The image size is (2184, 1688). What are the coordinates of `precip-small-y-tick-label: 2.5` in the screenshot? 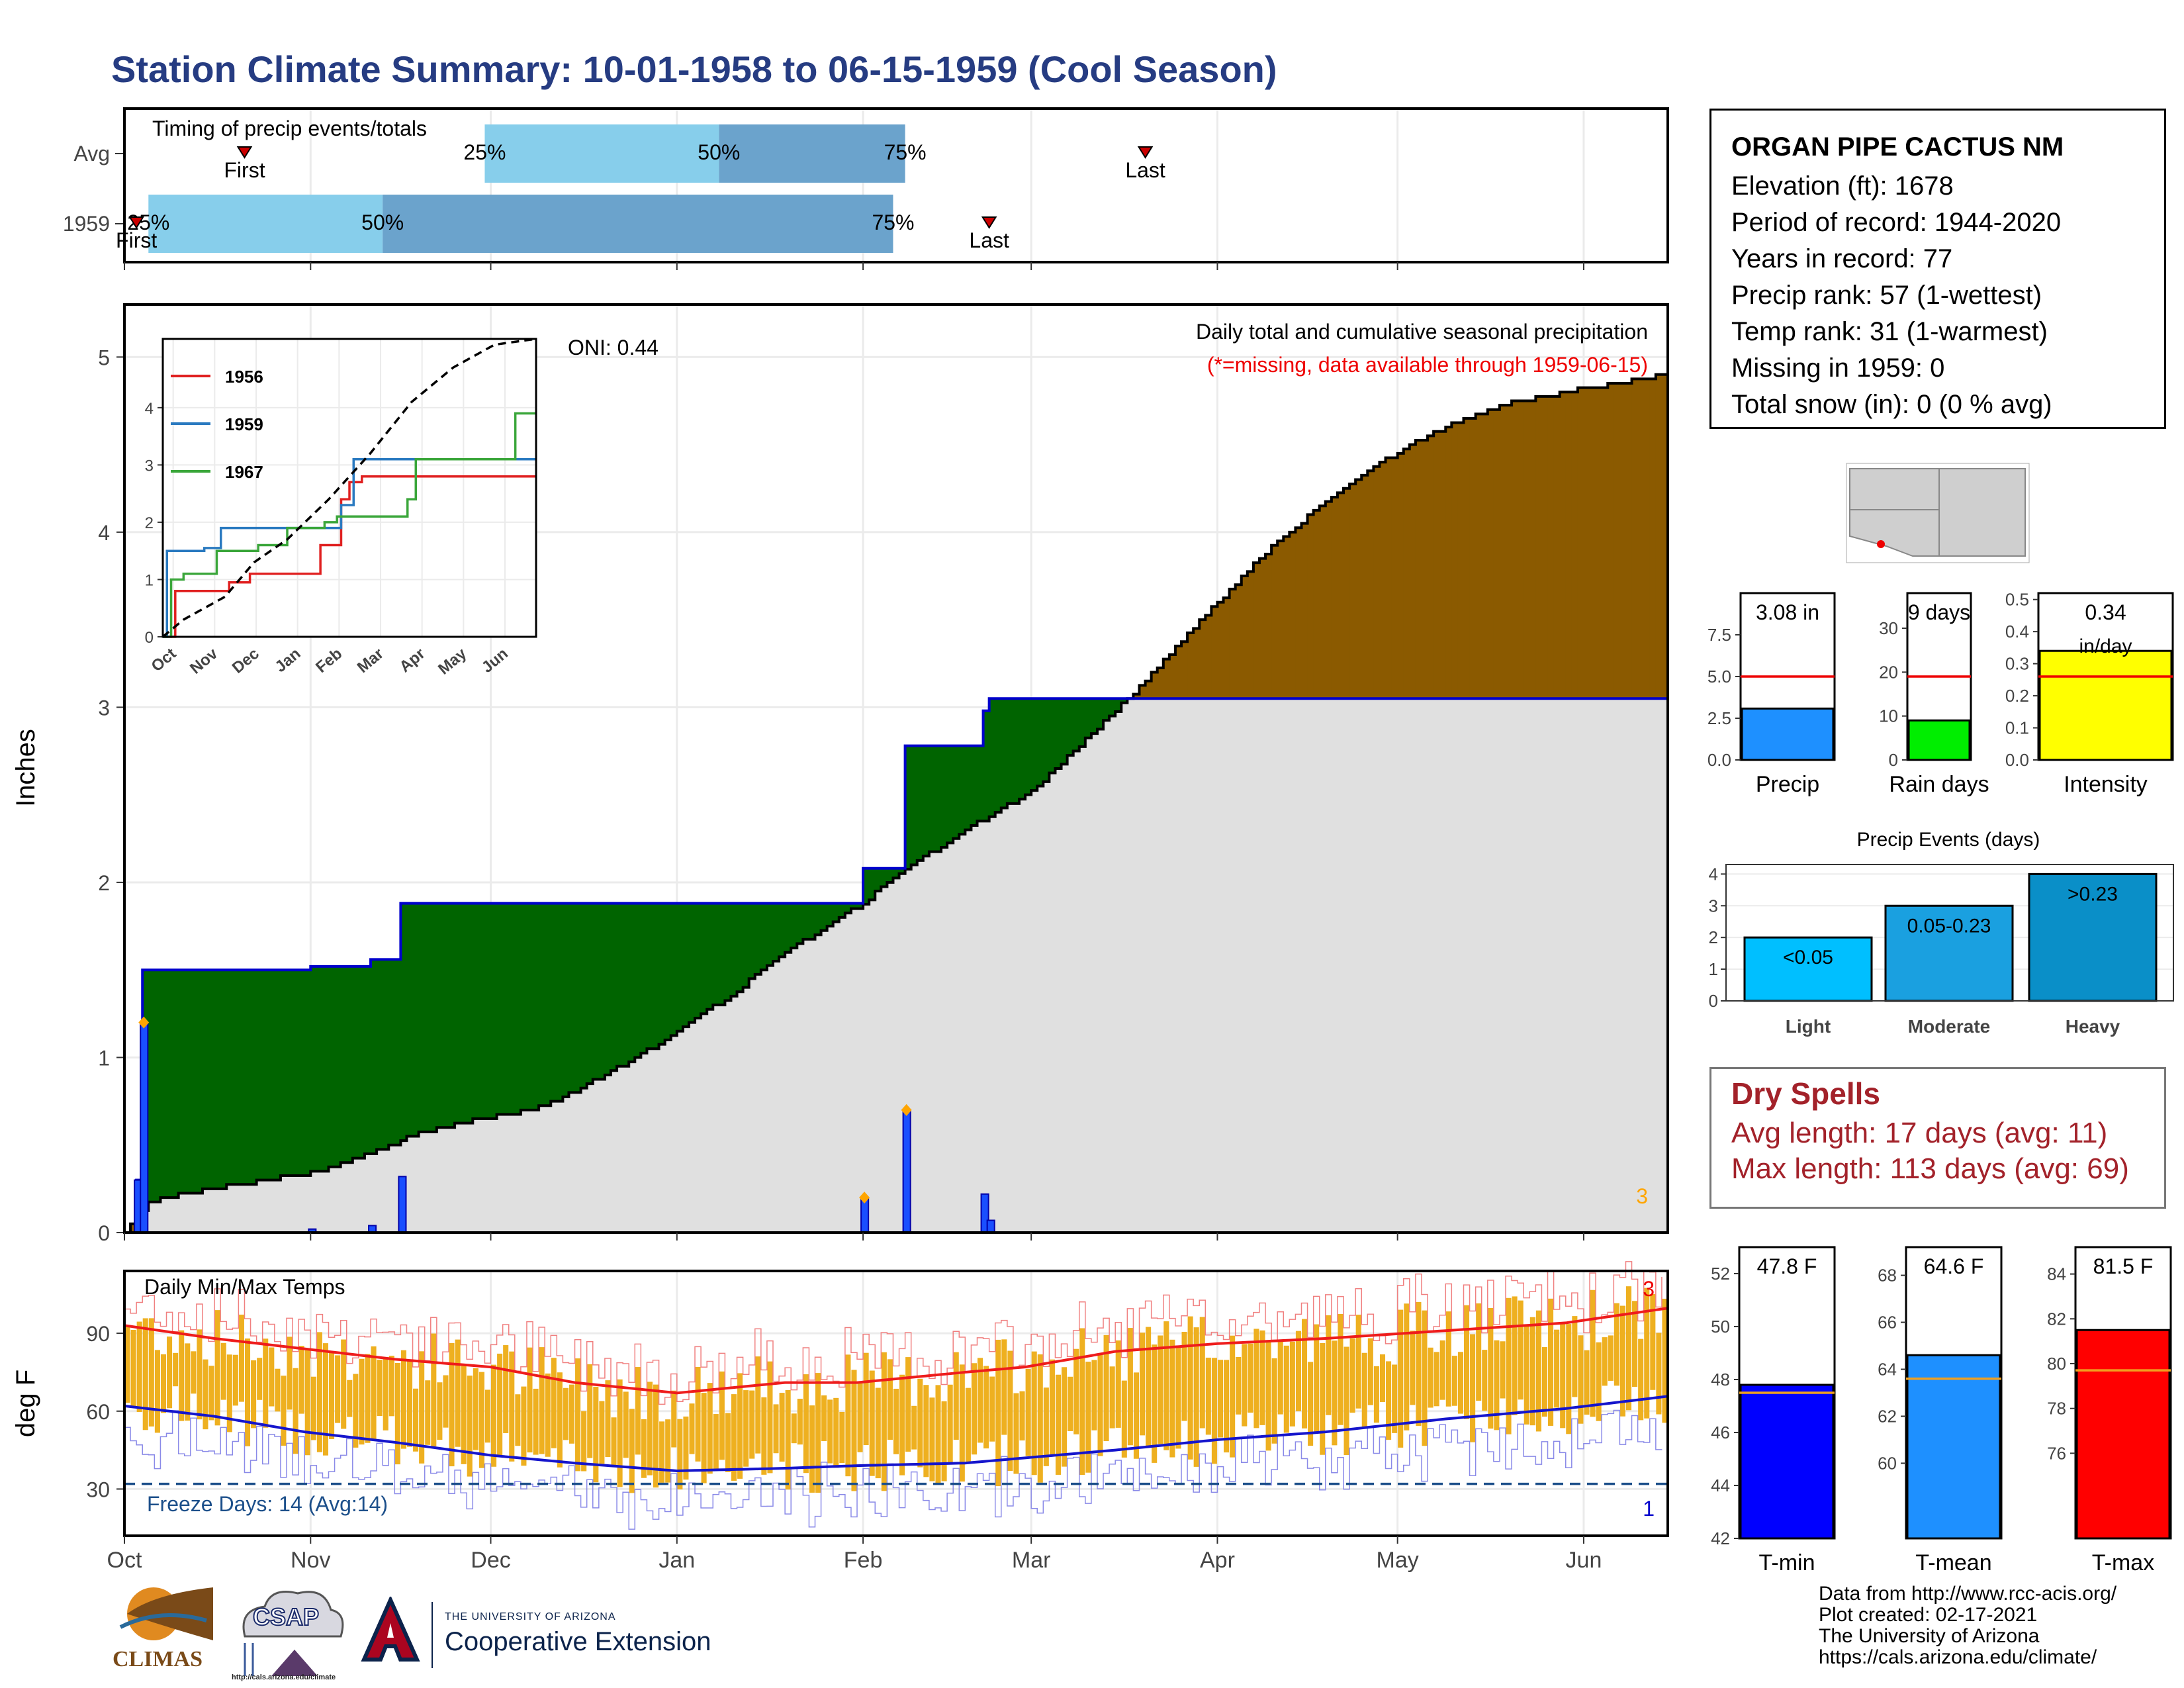 It's located at (1719, 718).